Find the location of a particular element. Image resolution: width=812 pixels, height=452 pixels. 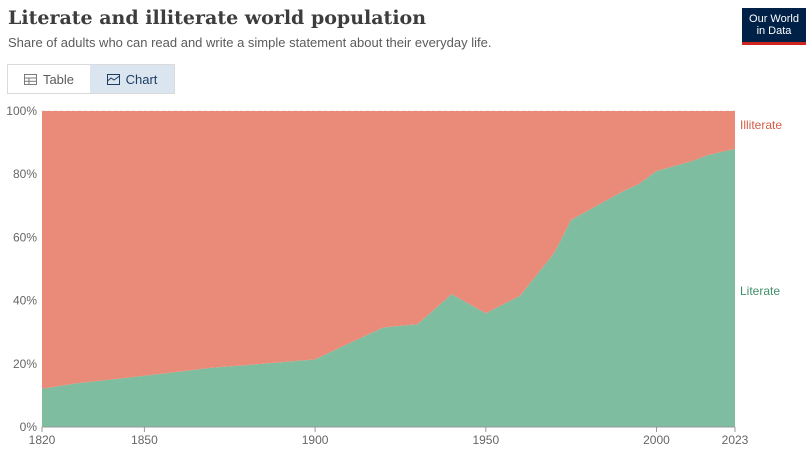

y-tick-label-0: 0% is located at coordinates (29, 427).